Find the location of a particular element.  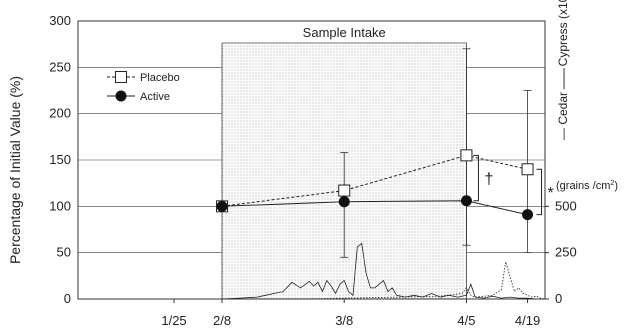

series-line-placebo is located at coordinates (374, 180).